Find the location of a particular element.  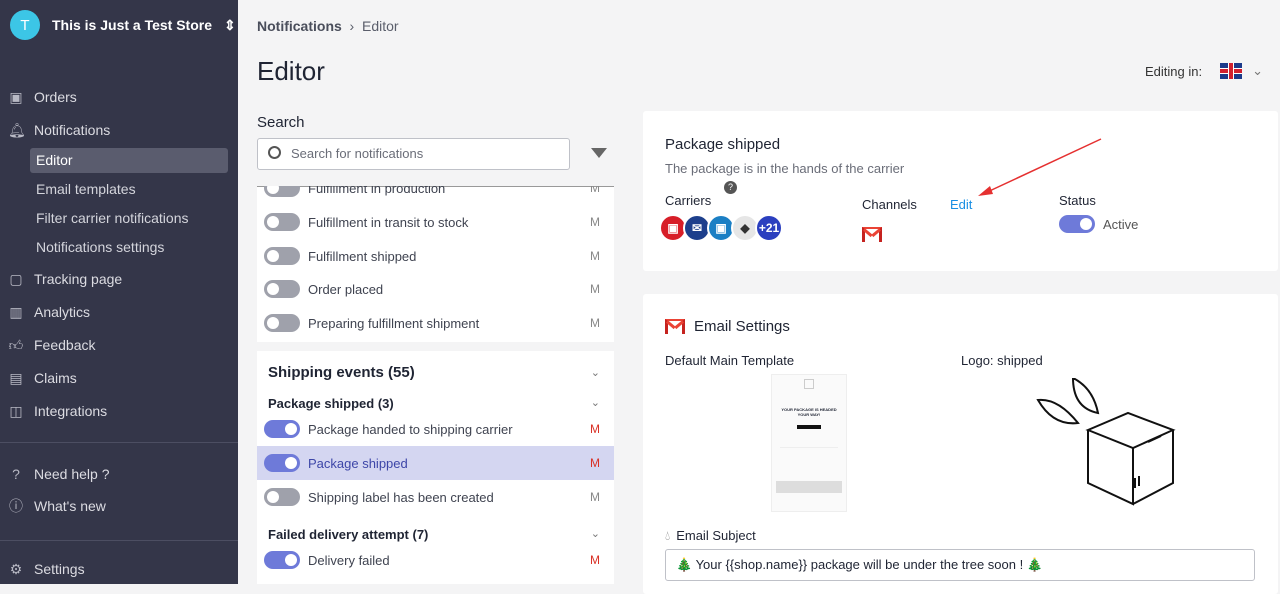

status-toggle: Active is located at coordinates (1095, 224).